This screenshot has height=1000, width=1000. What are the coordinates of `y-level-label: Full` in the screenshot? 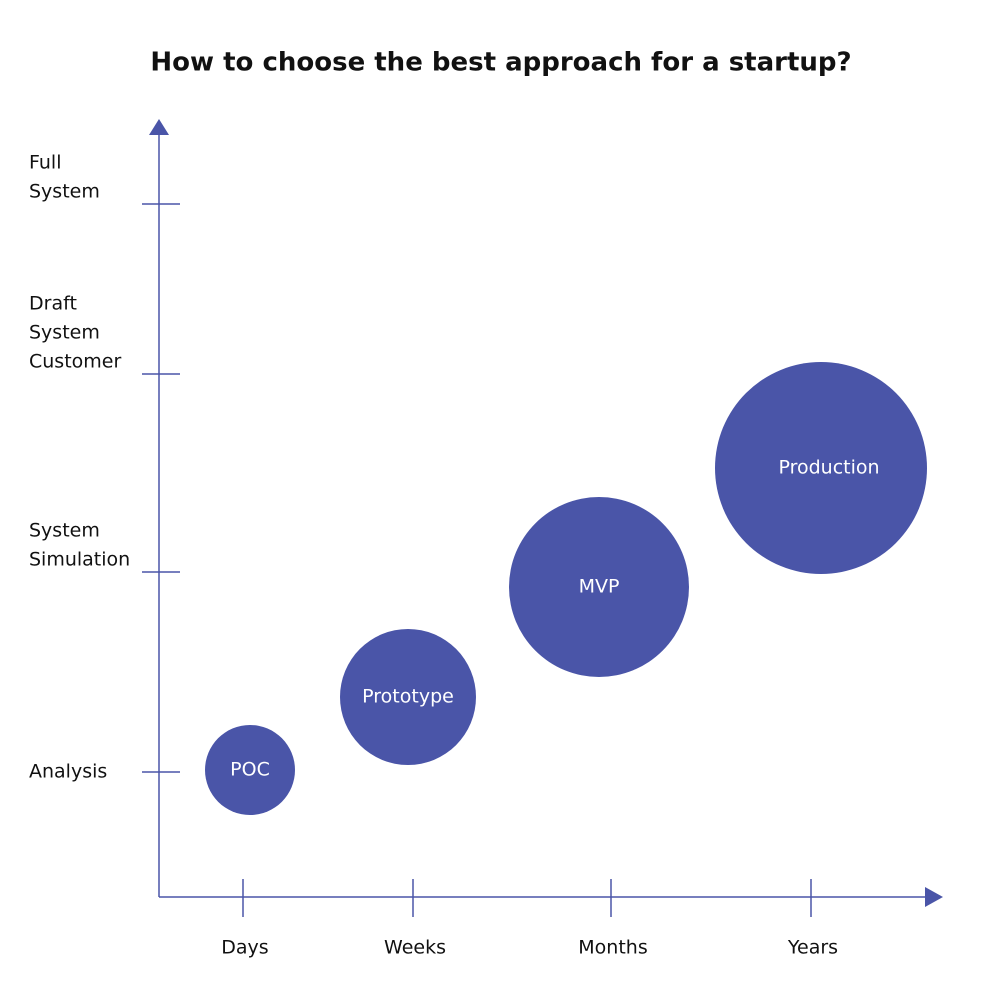 It's located at (45, 163).